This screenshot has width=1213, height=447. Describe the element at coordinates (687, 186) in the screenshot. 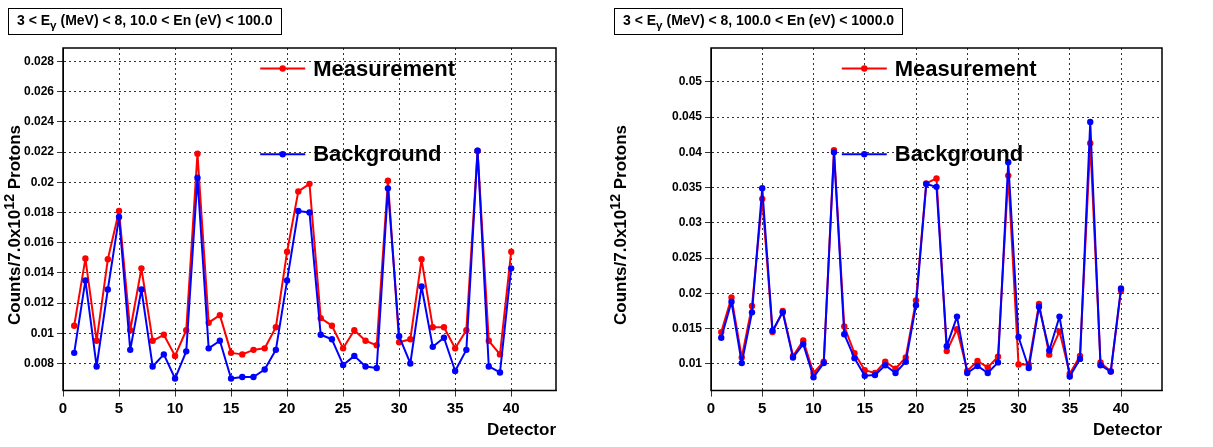

I see `y-tick-label: 0.035` at that location.